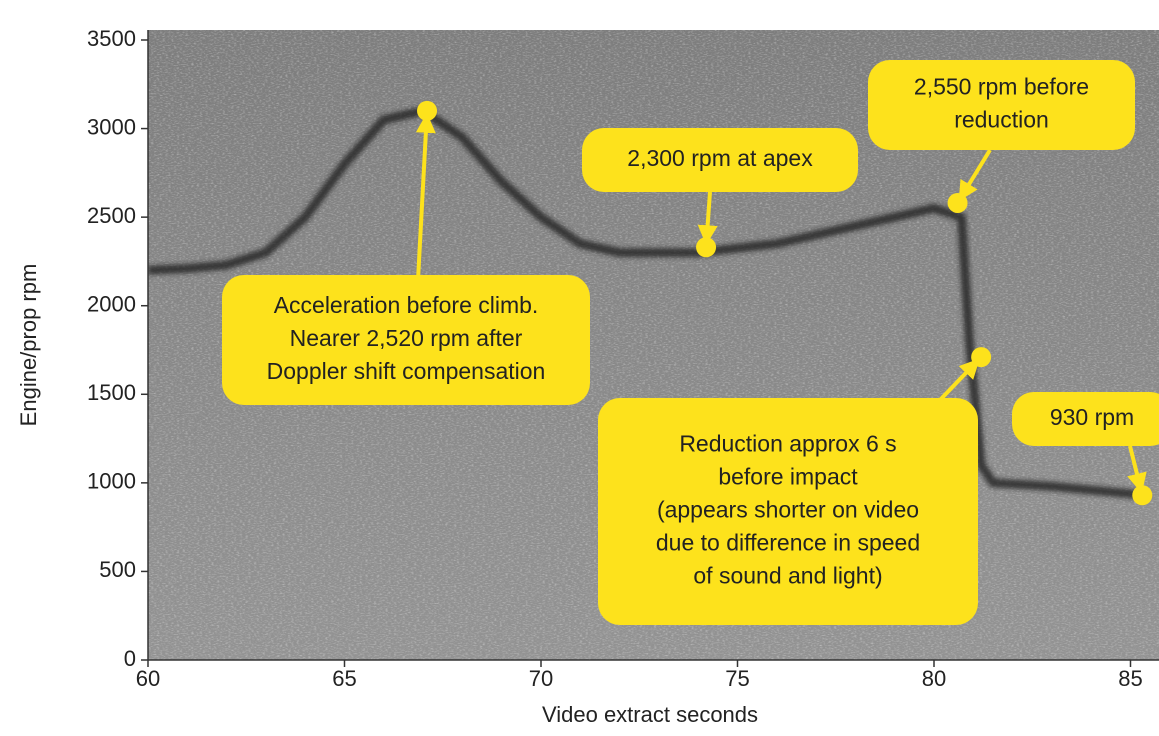 The image size is (1159, 736). Describe the element at coordinates (130, 658) in the screenshot. I see `y-tick-label: 0` at that location.